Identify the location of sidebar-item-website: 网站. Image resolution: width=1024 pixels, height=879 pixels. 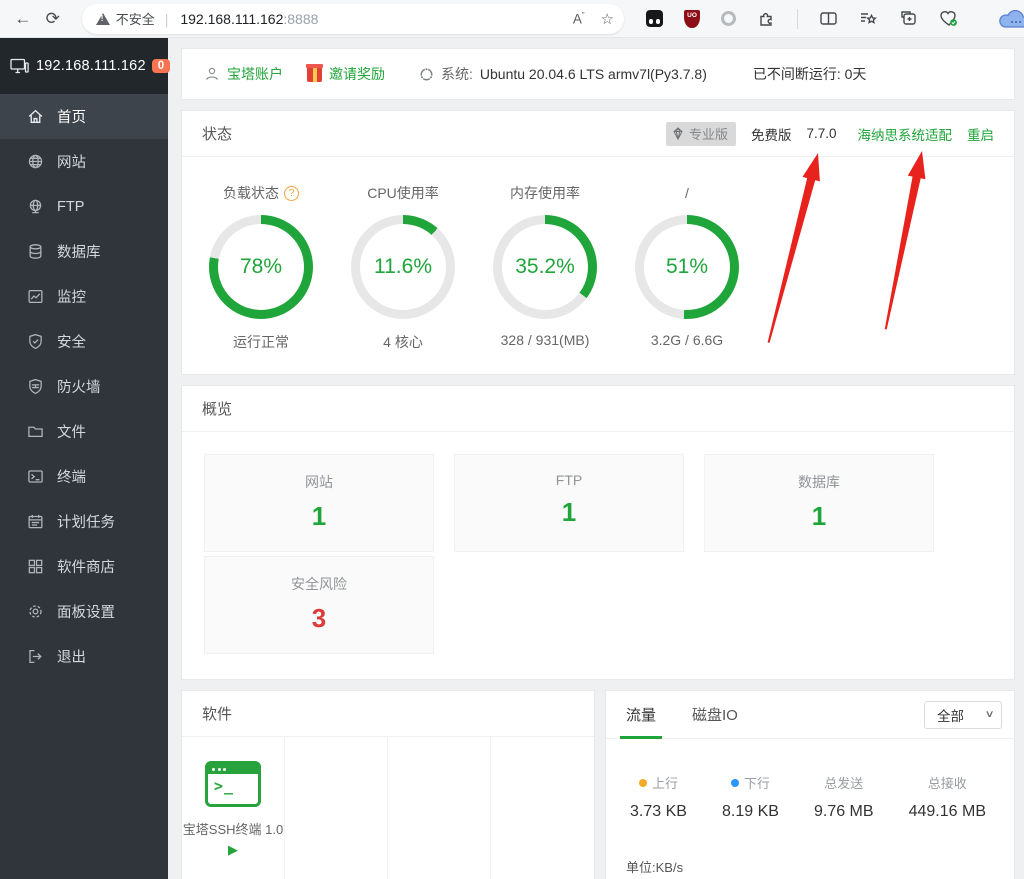
(84, 161).